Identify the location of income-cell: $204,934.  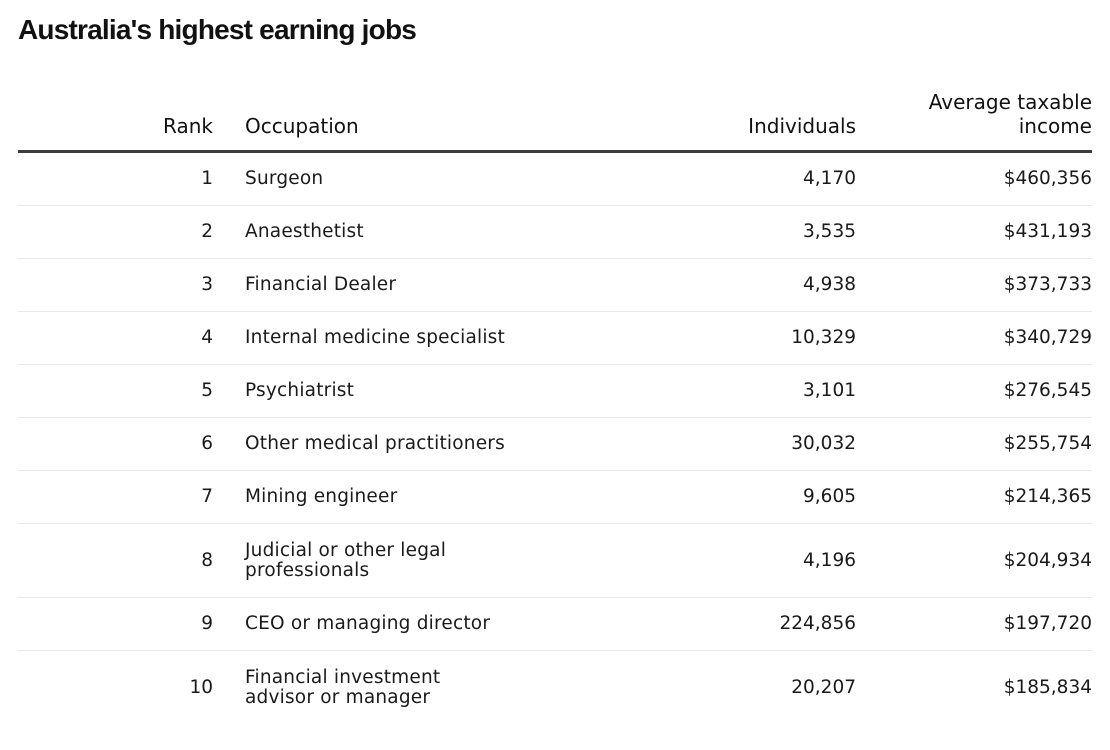
(974, 560).